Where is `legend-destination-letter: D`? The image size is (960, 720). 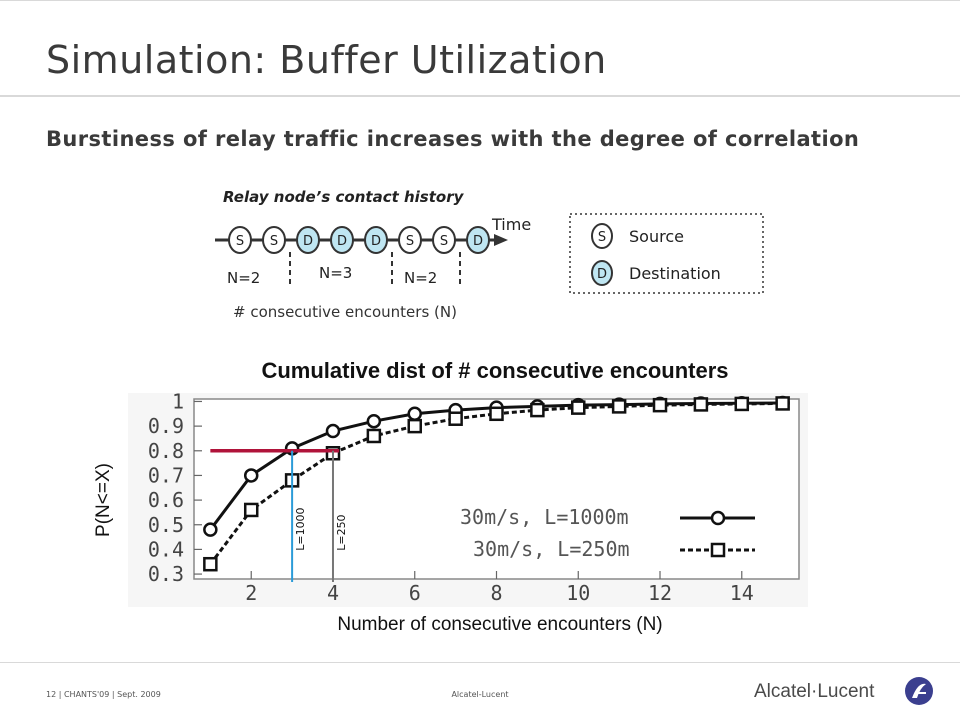
legend-destination-letter: D is located at coordinates (602, 274).